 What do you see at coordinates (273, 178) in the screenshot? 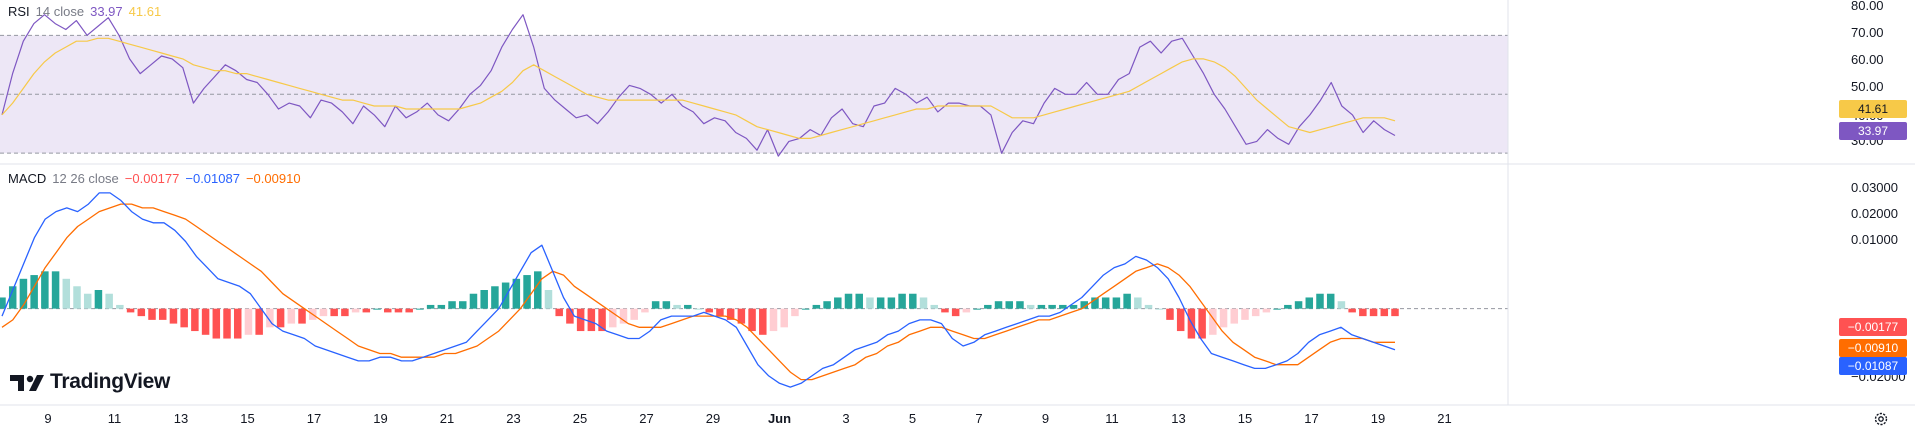
I see `macd-signal-value: −0.00910` at bounding box center [273, 178].